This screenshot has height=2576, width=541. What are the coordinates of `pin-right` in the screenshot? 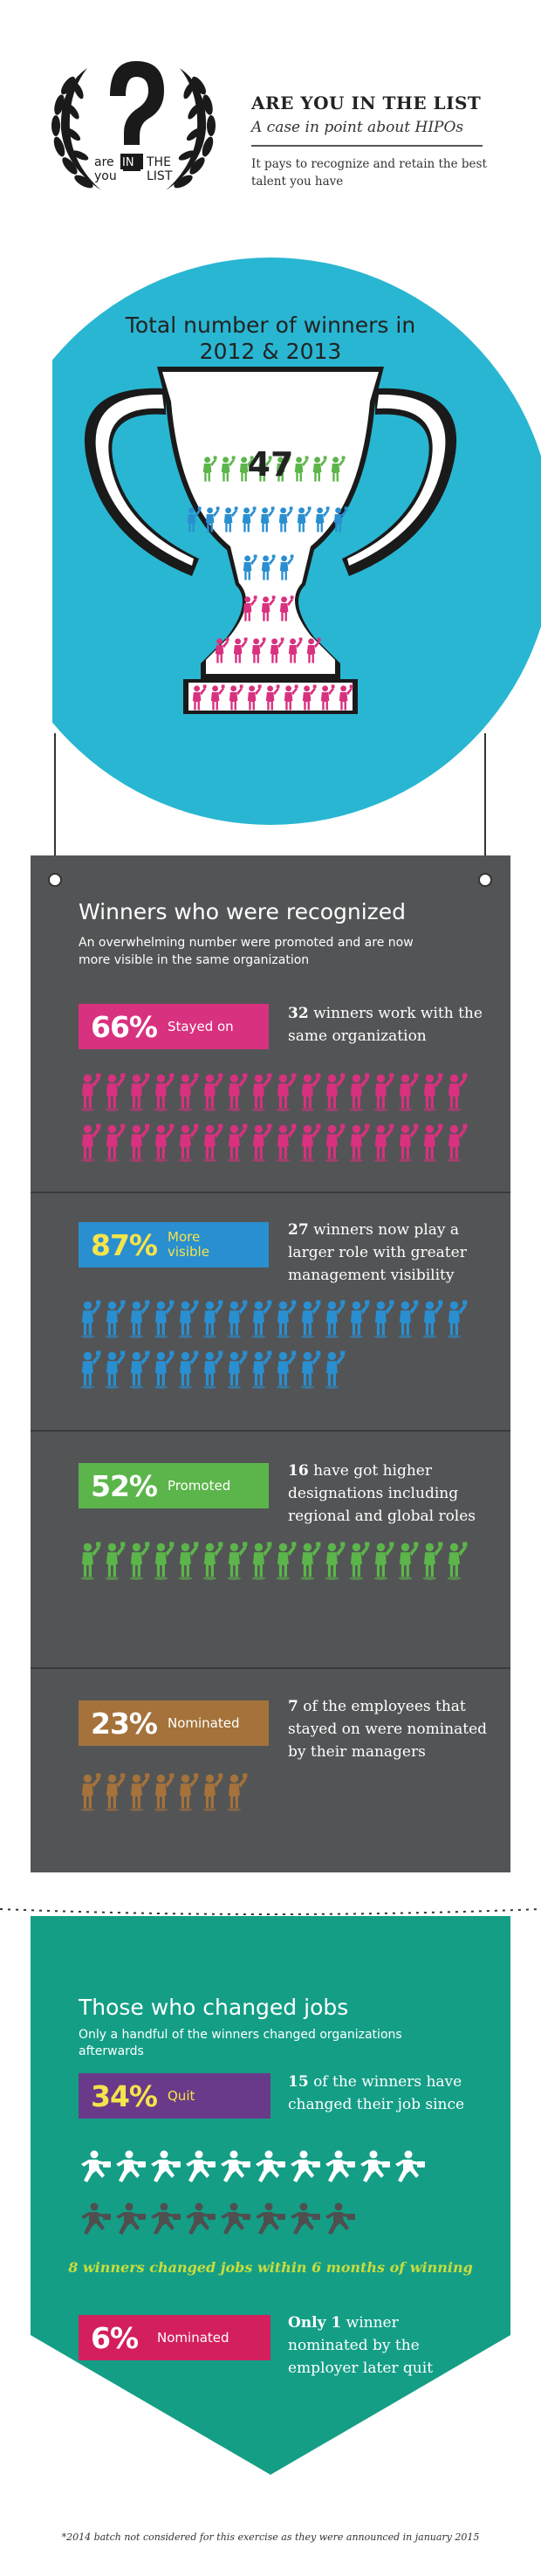 It's located at (485, 880).